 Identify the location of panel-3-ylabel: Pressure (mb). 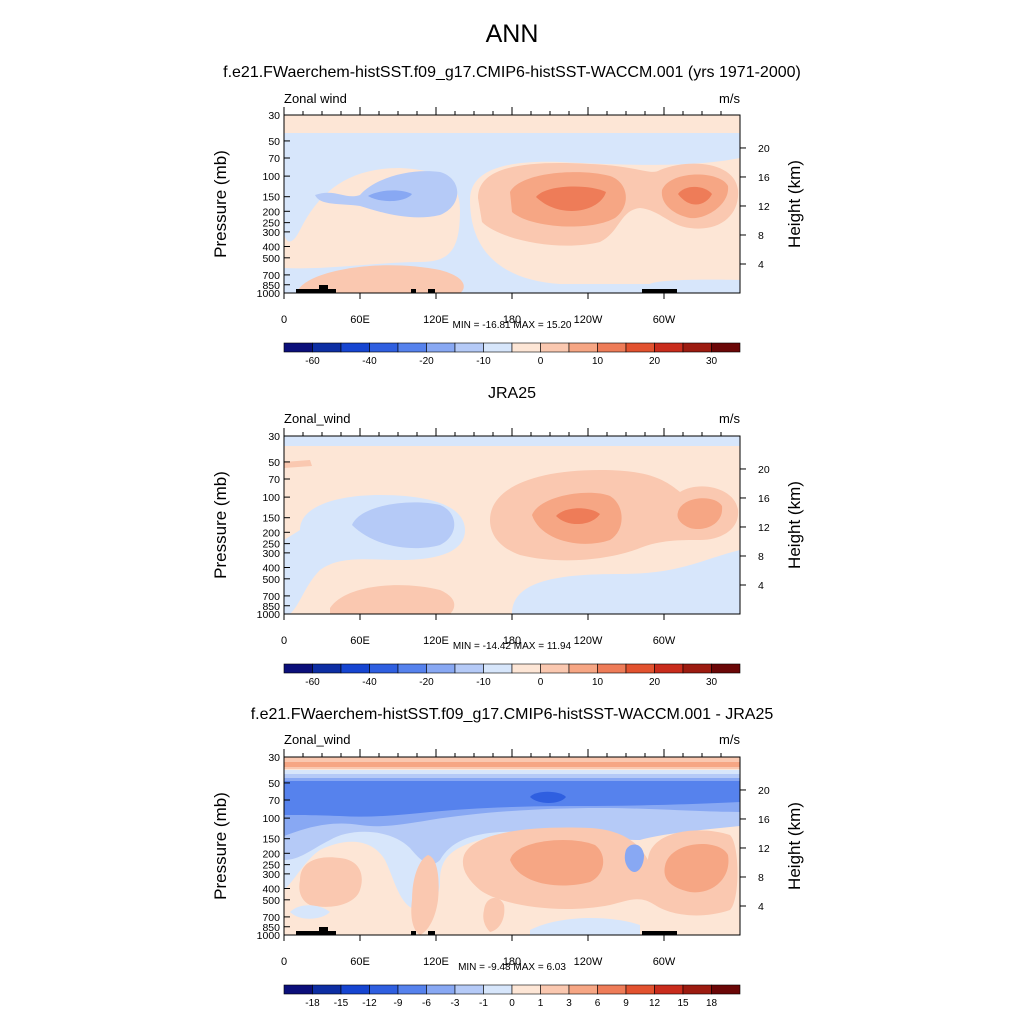
(220, 846).